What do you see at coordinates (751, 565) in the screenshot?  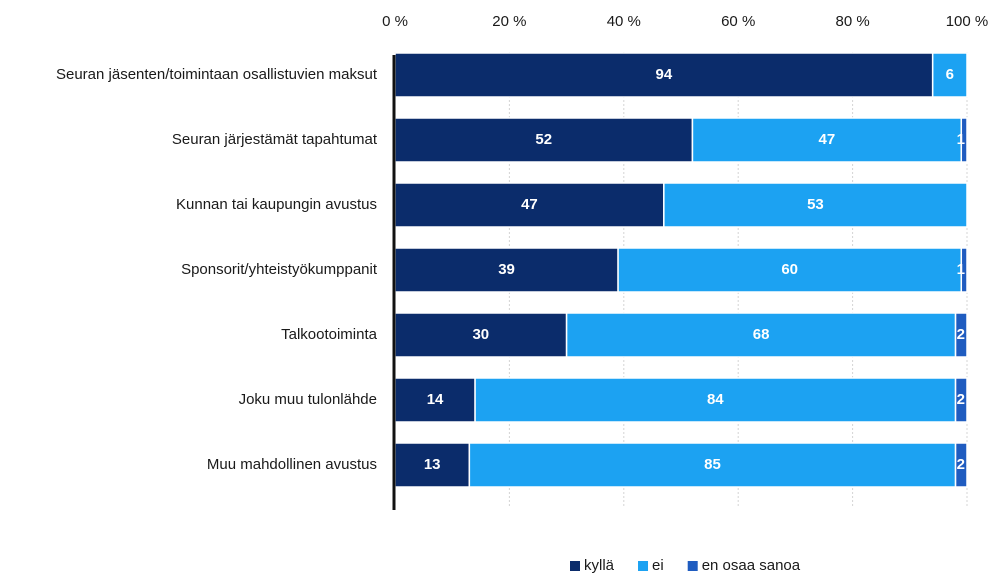 I see `legend-label: en osaa sanoa` at bounding box center [751, 565].